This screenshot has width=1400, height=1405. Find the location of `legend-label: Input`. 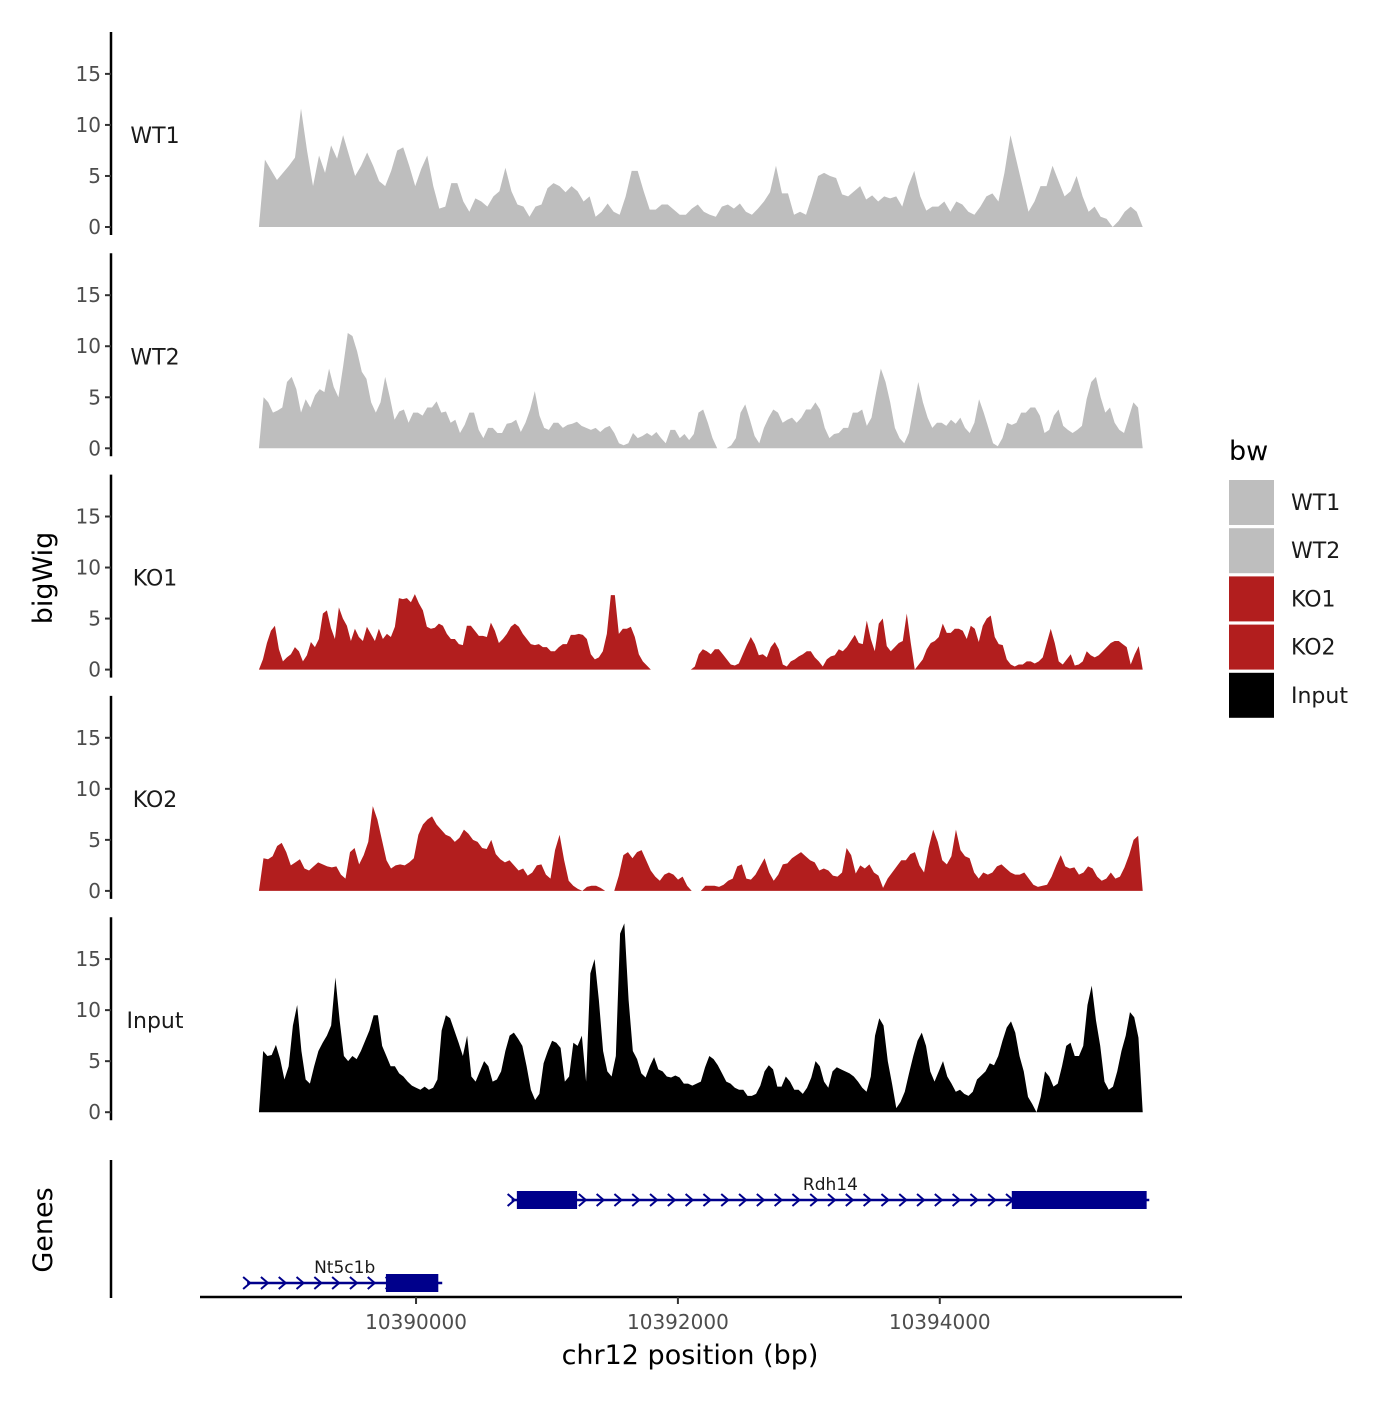

legend-label: Input is located at coordinates (1319, 696).